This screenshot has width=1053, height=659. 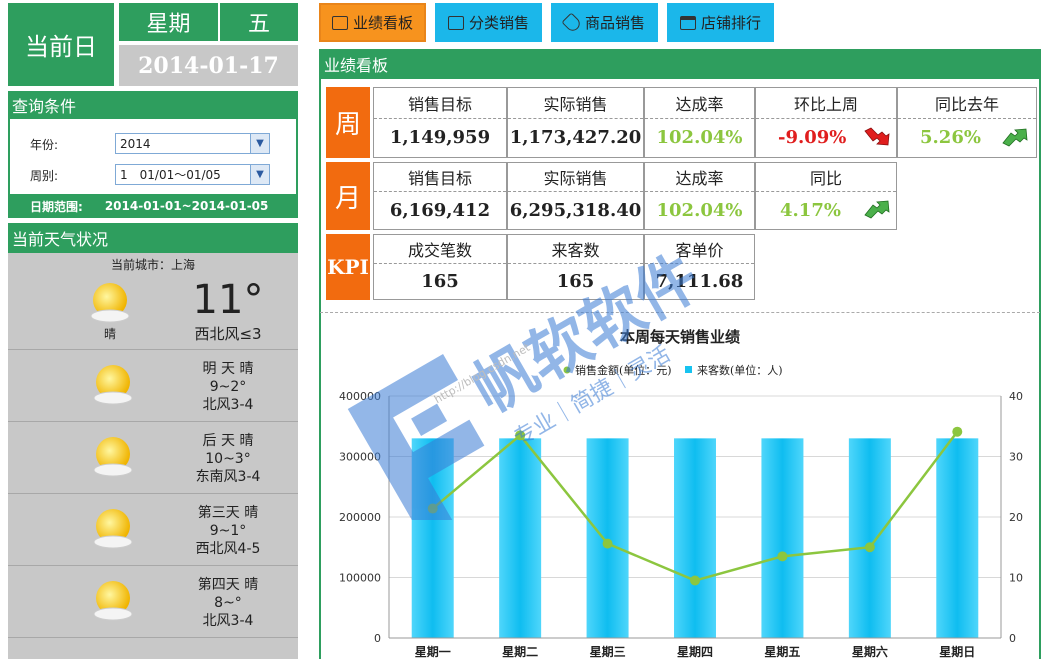 What do you see at coordinates (812, 137) in the screenshot?
I see `kpi-value: -9.09%` at bounding box center [812, 137].